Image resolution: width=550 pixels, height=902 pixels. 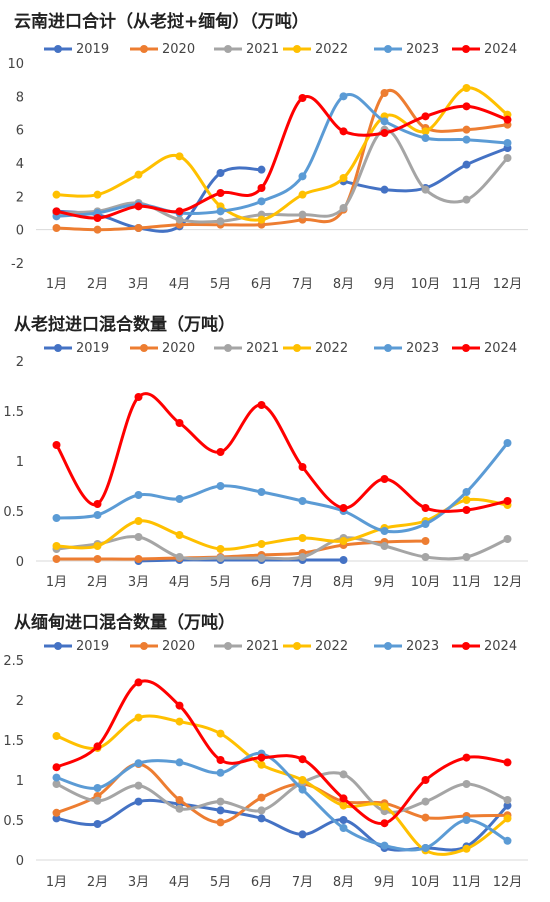 What do you see at coordinates (508, 284) in the screenshot?
I see `x-tick-label: 12月` at bounding box center [508, 284].